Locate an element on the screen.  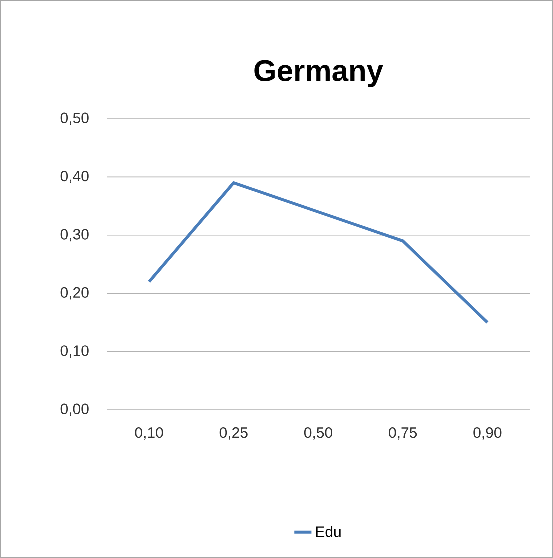
y-tick-label: 0,50 is located at coordinates (74, 119).